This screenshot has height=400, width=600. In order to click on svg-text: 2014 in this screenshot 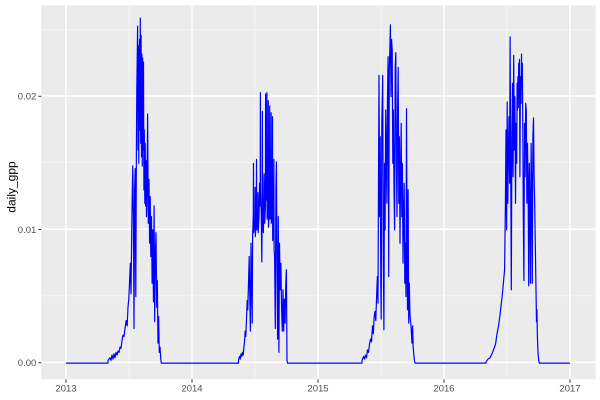, I will do `click(191, 389)`.